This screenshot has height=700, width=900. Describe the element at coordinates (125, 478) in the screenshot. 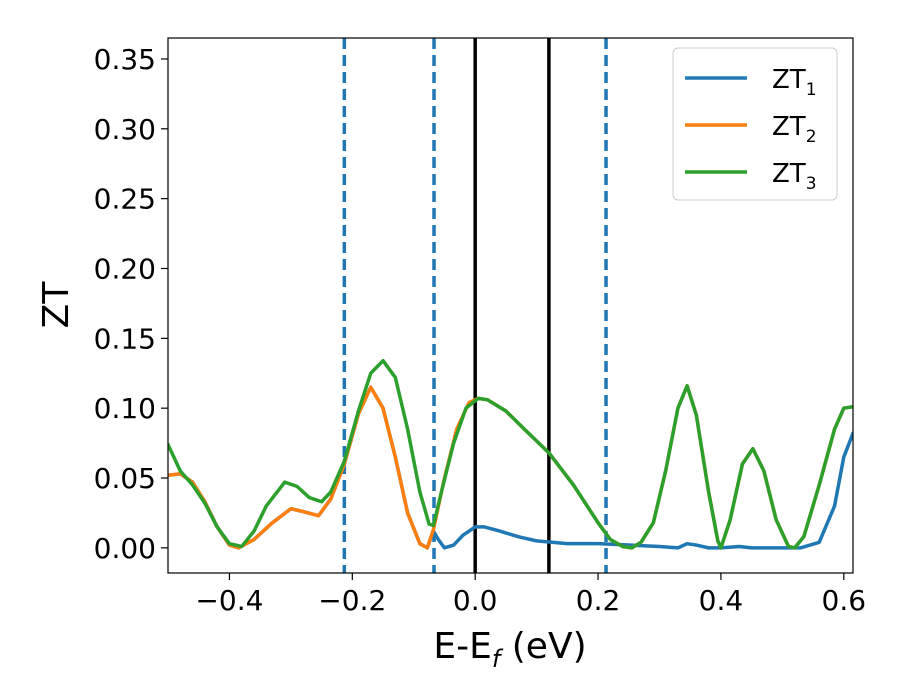

I see `y-tick-label: 0.05` at that location.